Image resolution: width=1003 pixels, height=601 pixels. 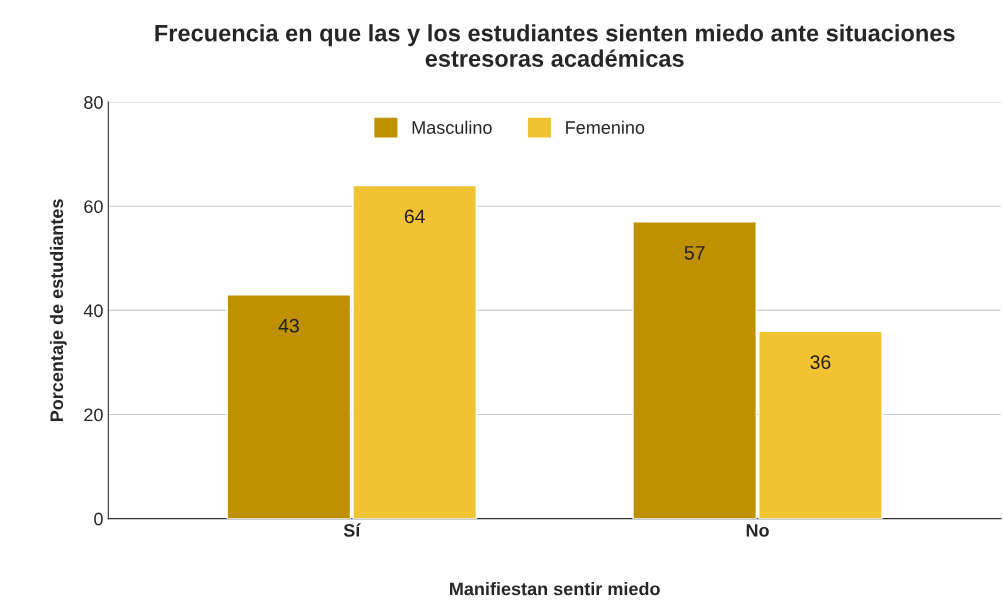 What do you see at coordinates (605, 127) in the screenshot?
I see `legend-label: Femenino` at bounding box center [605, 127].